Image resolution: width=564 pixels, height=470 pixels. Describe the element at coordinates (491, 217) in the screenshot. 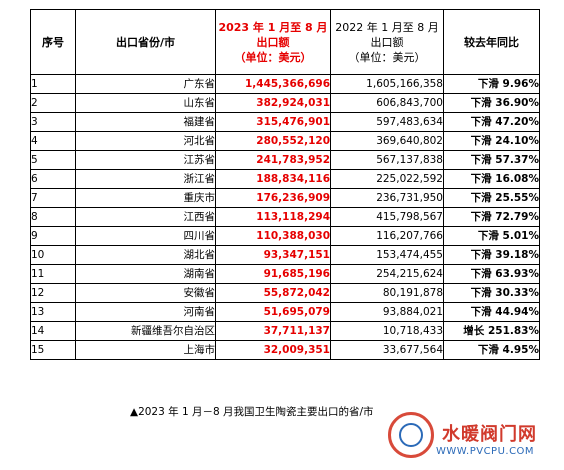

I see `row-yoy-change: 下滑 72.79%` at that location.